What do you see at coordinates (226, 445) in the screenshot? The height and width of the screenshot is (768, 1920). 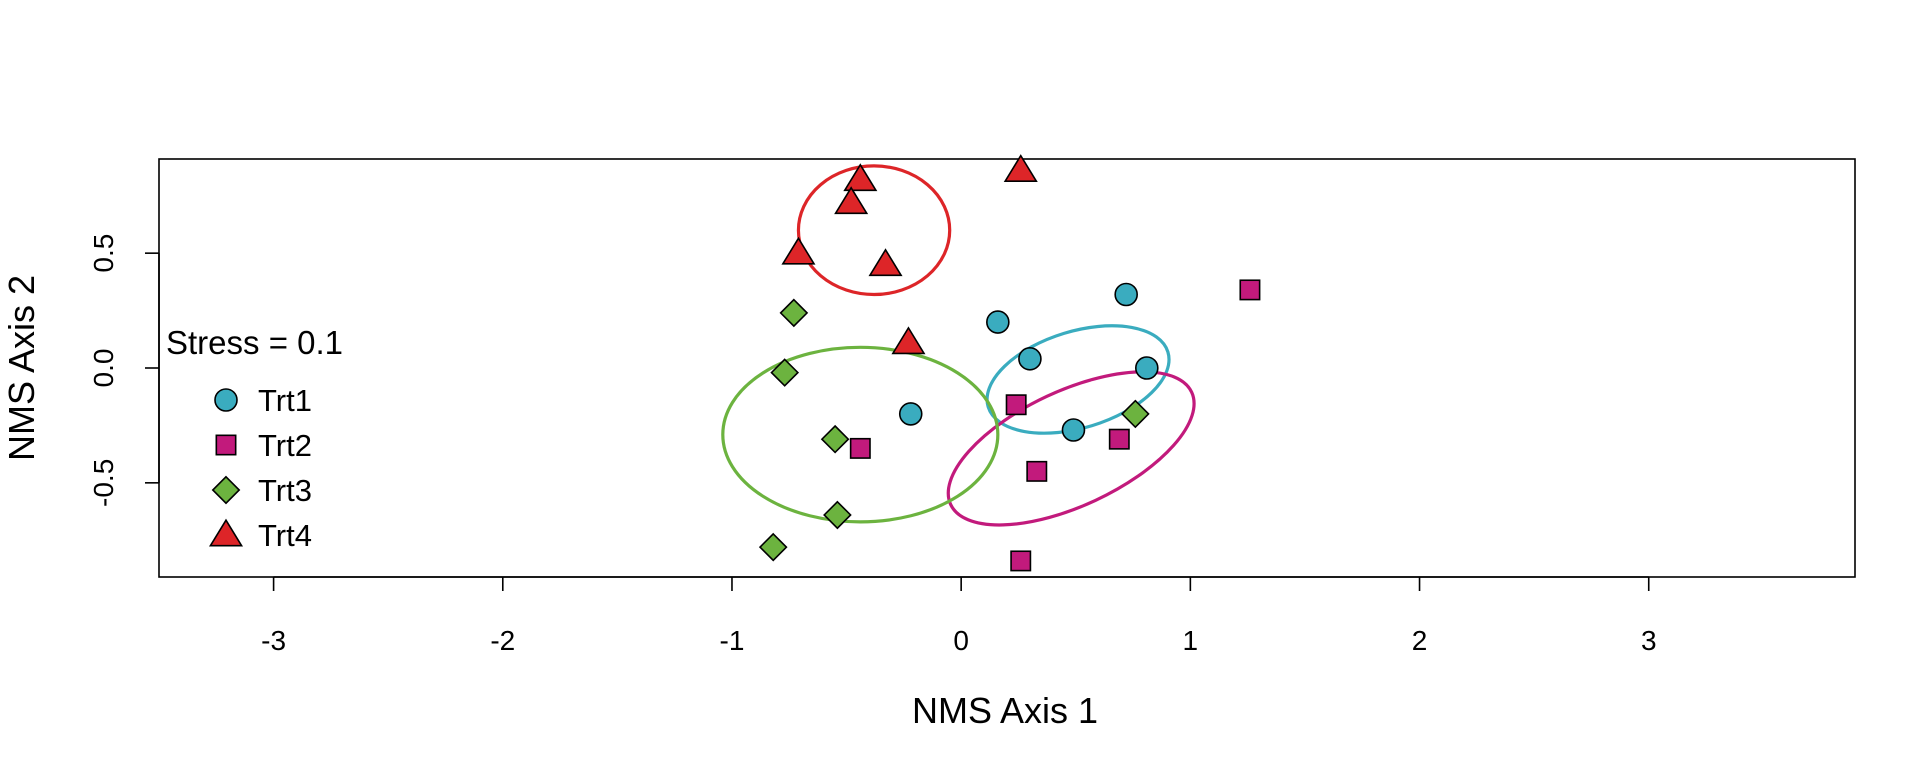 I see `legend-marker-square` at bounding box center [226, 445].